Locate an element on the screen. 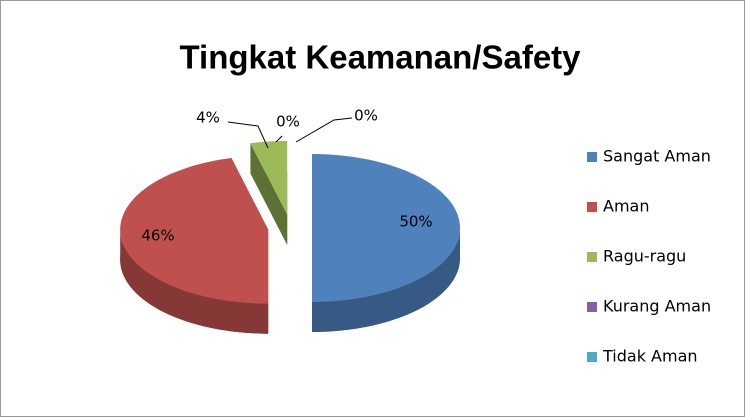  legend-label: Ragu-ragu is located at coordinates (644, 256).